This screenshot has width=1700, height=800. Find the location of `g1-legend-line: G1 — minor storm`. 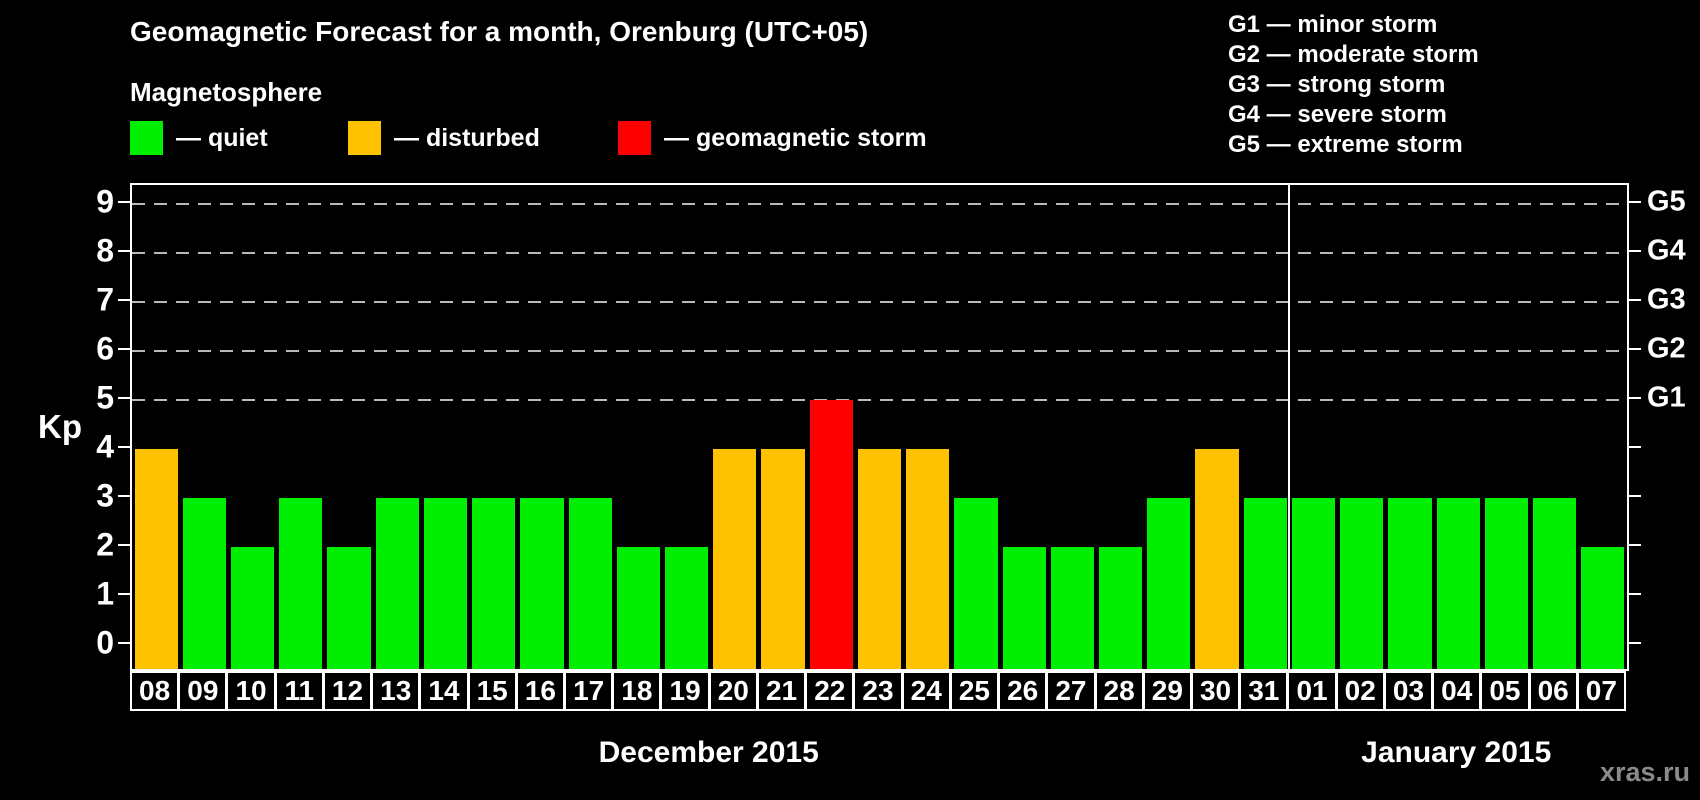

g1-legend-line: G1 — minor storm is located at coordinates (1333, 24).